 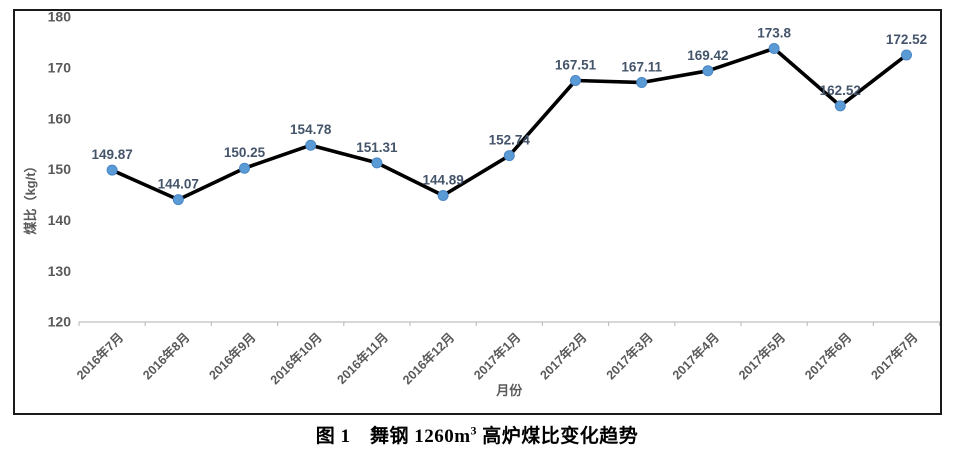 What do you see at coordinates (695, 356) in the screenshot?
I see `x-tick-label: 2017年4月` at bounding box center [695, 356].